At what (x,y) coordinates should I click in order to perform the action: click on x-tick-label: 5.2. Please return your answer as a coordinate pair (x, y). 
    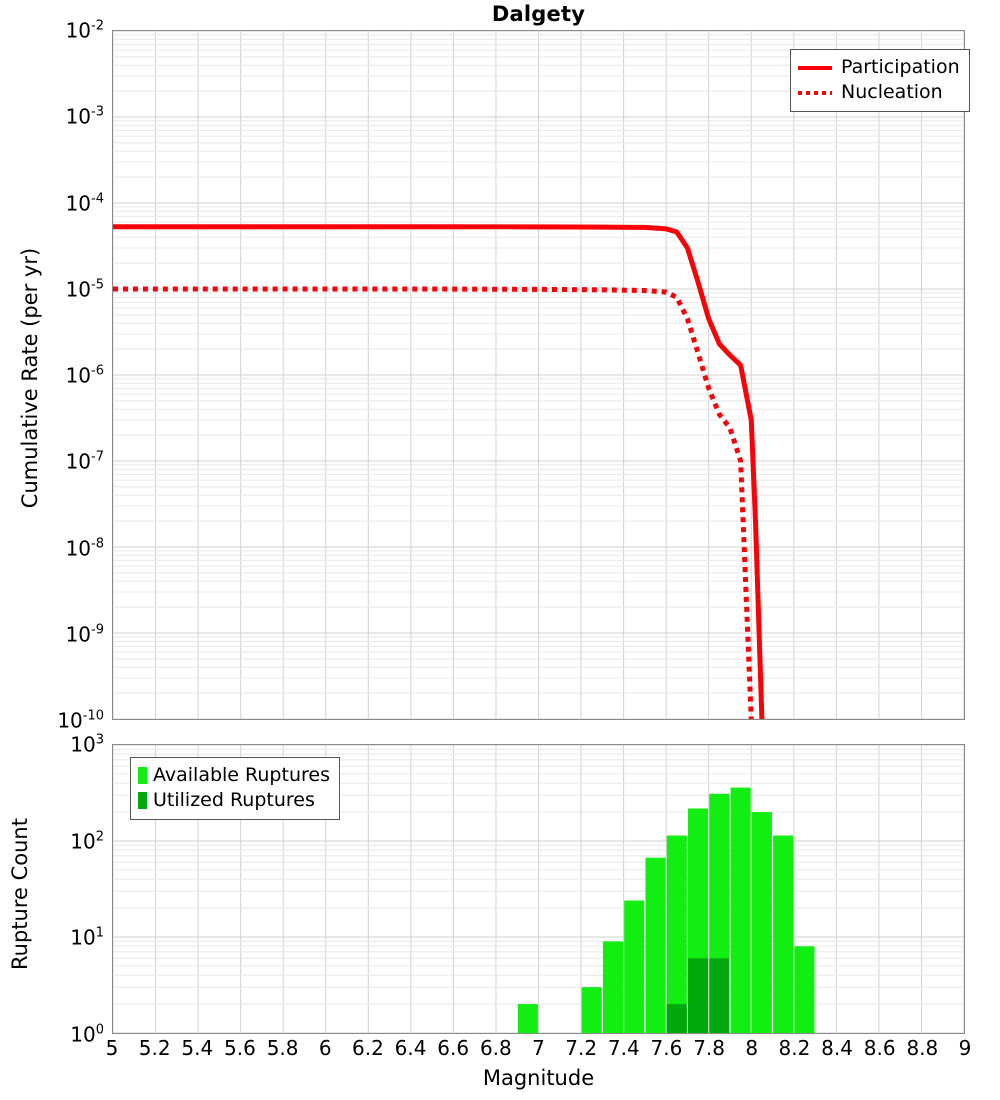
    Looking at the image, I should click on (154, 1048).